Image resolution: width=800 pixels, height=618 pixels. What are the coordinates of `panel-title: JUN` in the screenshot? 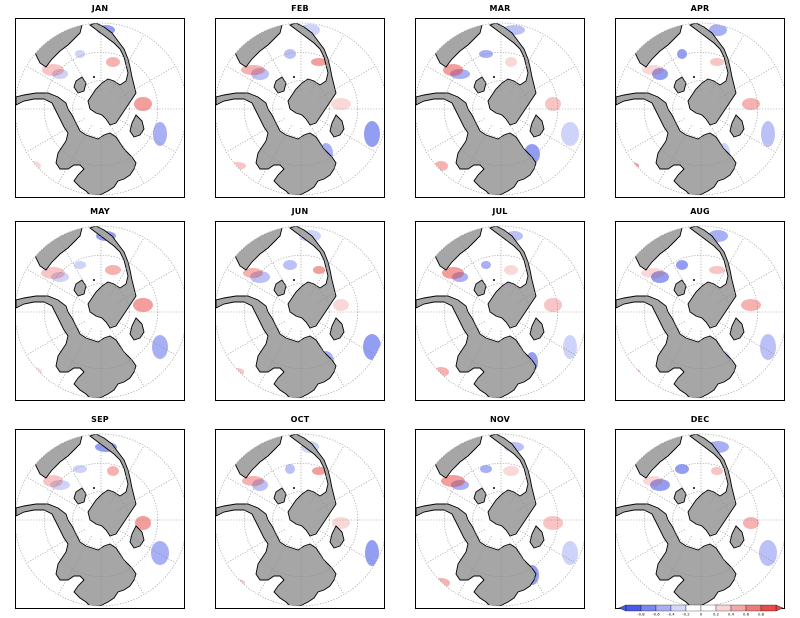 It's located at (300, 211).